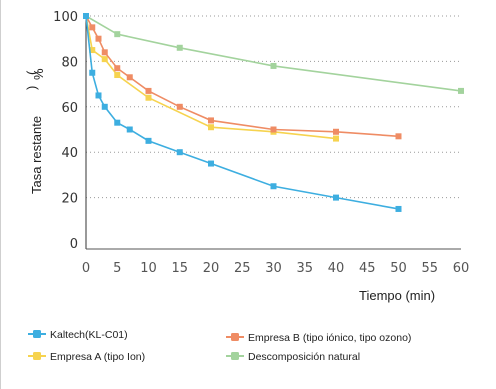  I want to click on y-tick-label: 100, so click(65, 17).